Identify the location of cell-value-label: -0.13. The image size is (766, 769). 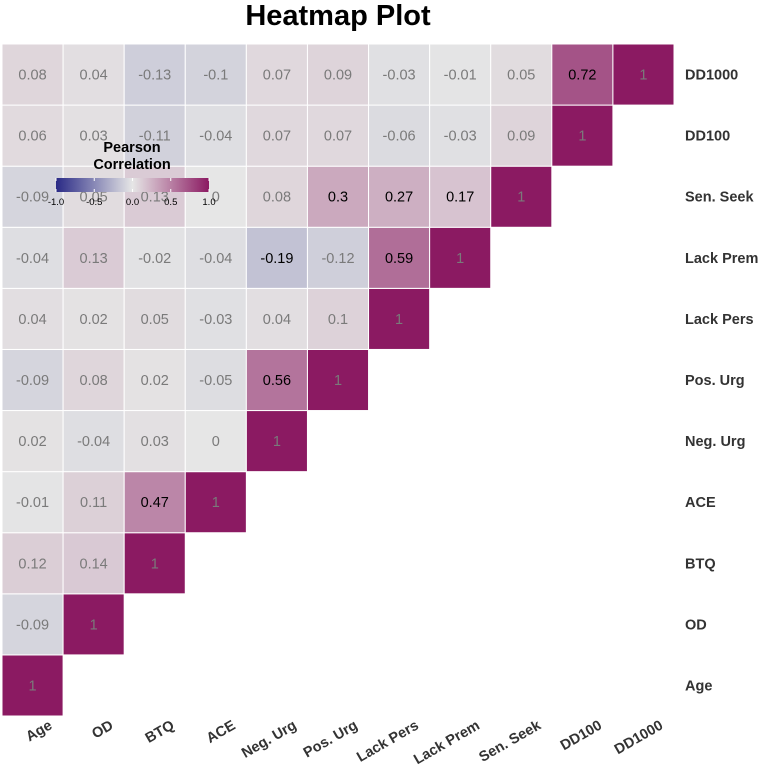
(154, 76).